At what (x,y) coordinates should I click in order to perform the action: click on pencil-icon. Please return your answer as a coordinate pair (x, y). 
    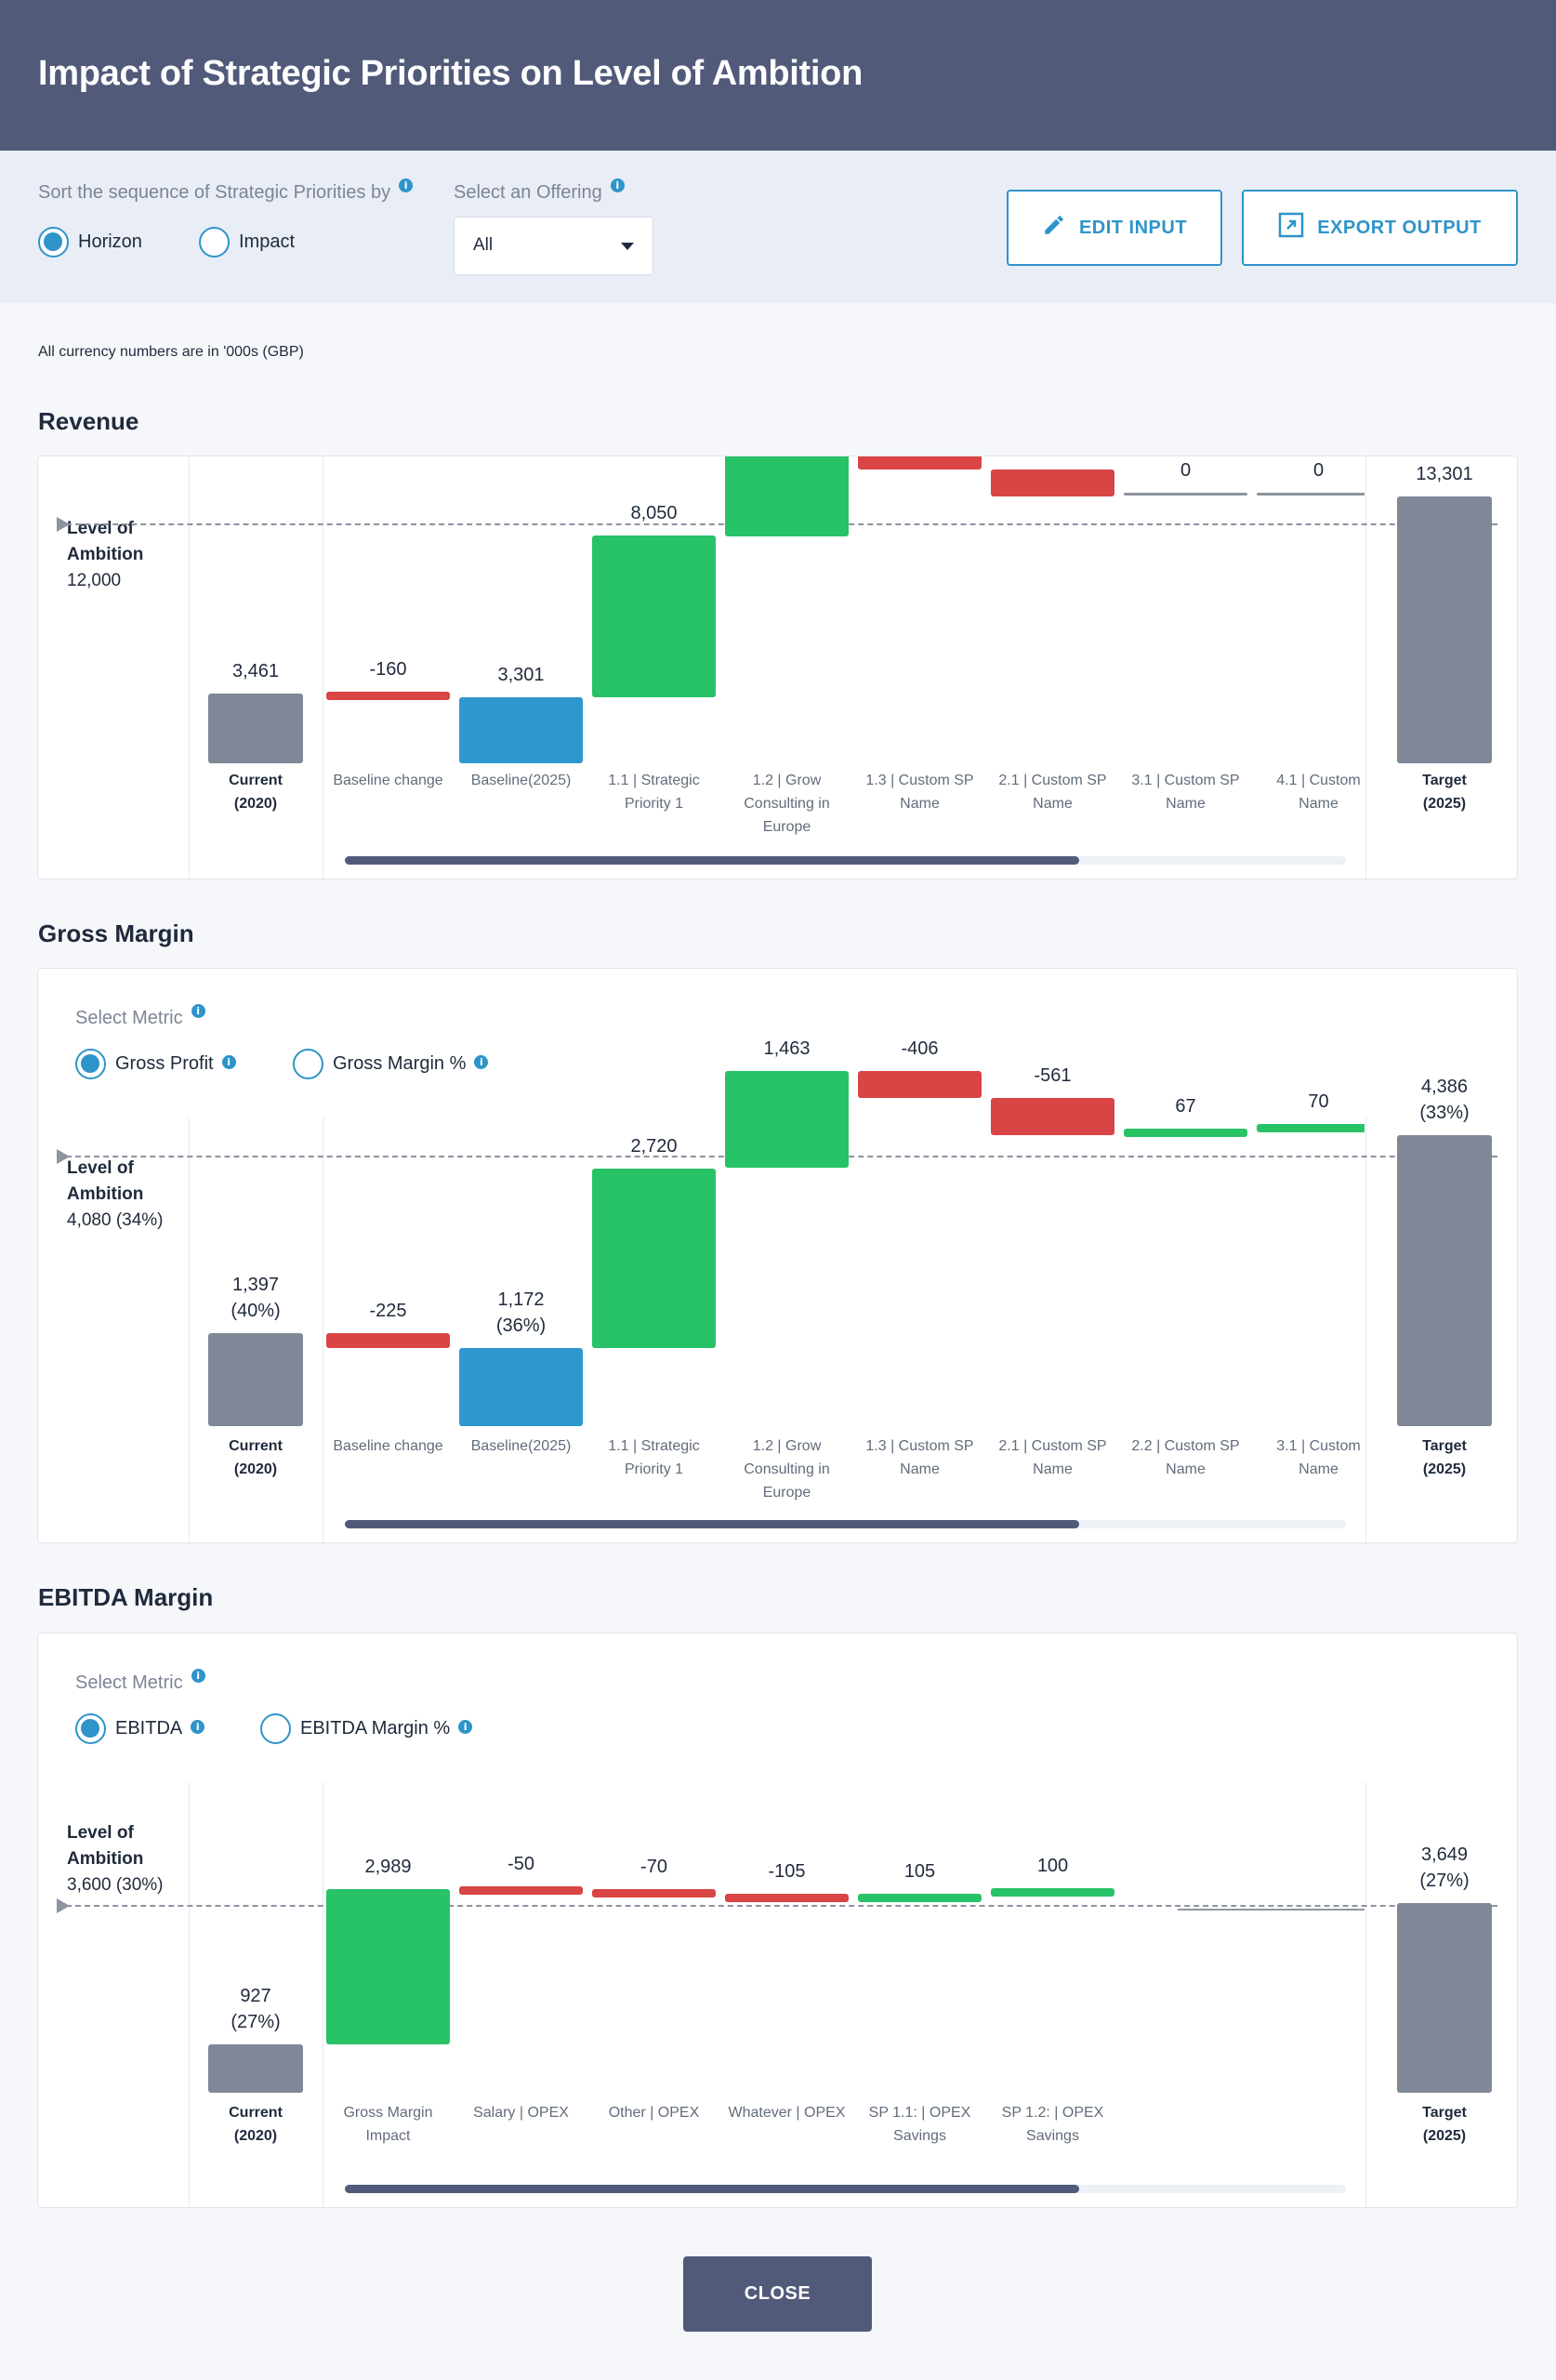
    Looking at the image, I should click on (1054, 228).